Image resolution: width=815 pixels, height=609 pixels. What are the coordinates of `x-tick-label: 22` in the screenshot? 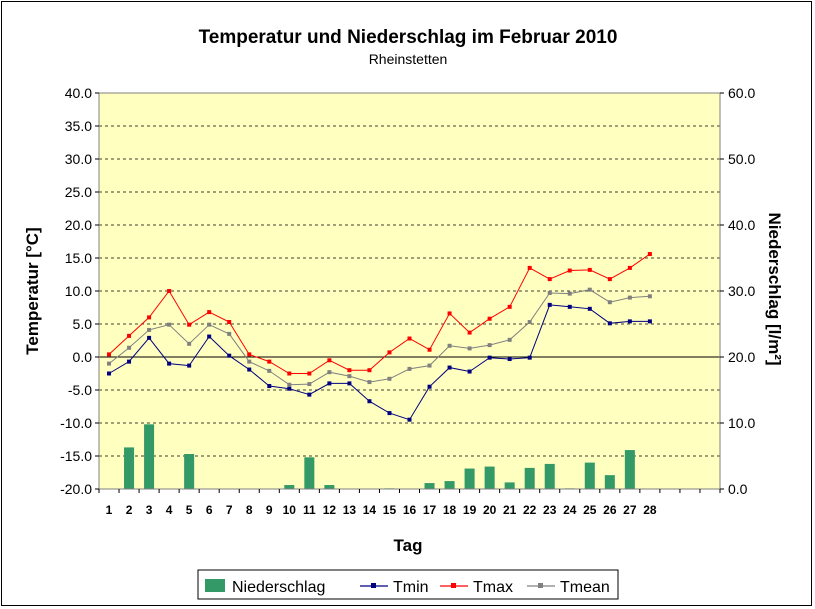 It's located at (530, 510).